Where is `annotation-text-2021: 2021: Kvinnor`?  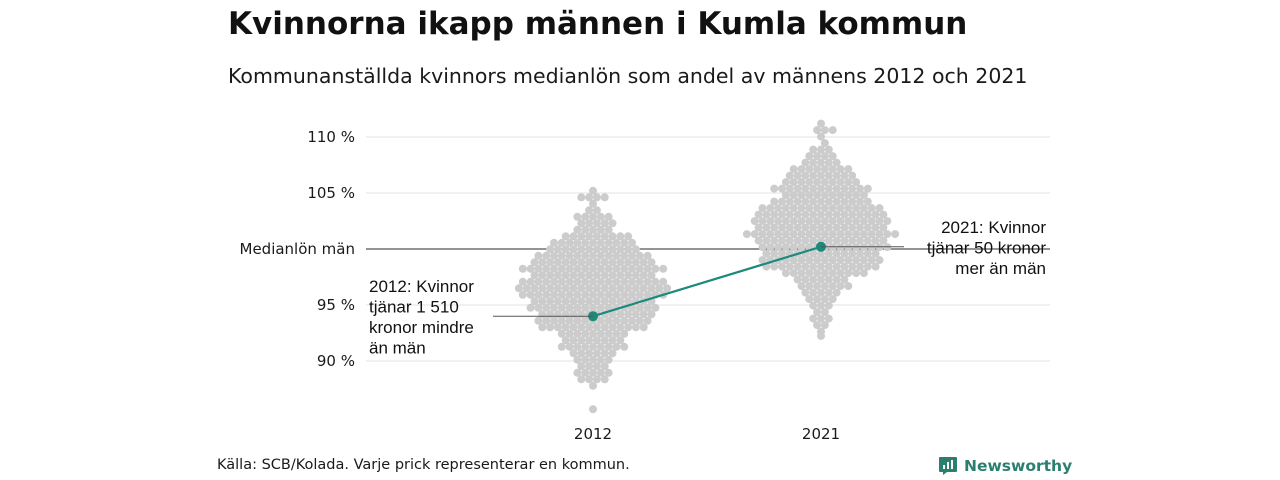 annotation-text-2021: 2021: Kvinnor is located at coordinates (993, 227).